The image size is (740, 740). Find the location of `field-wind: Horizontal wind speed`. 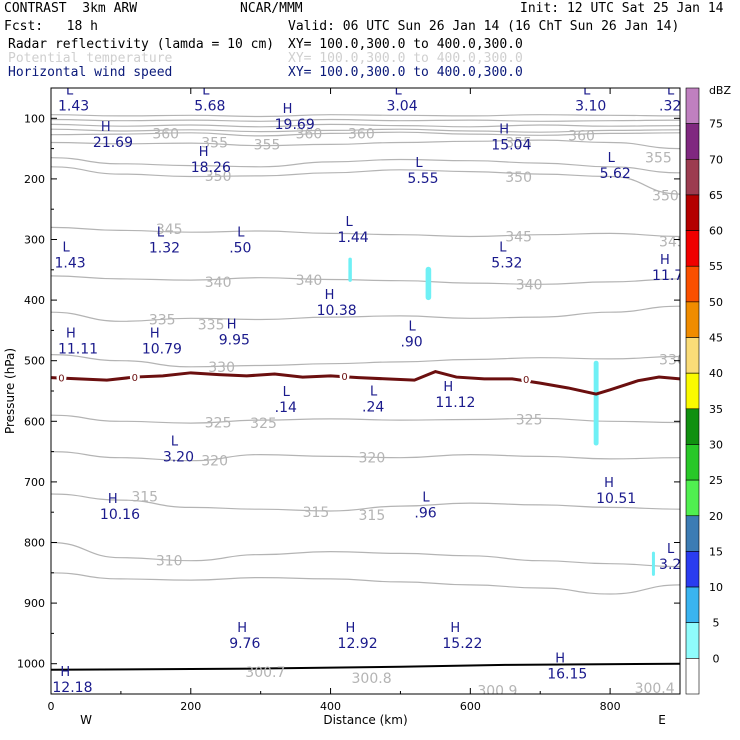

field-wind: Horizontal wind speed is located at coordinates (90, 72).